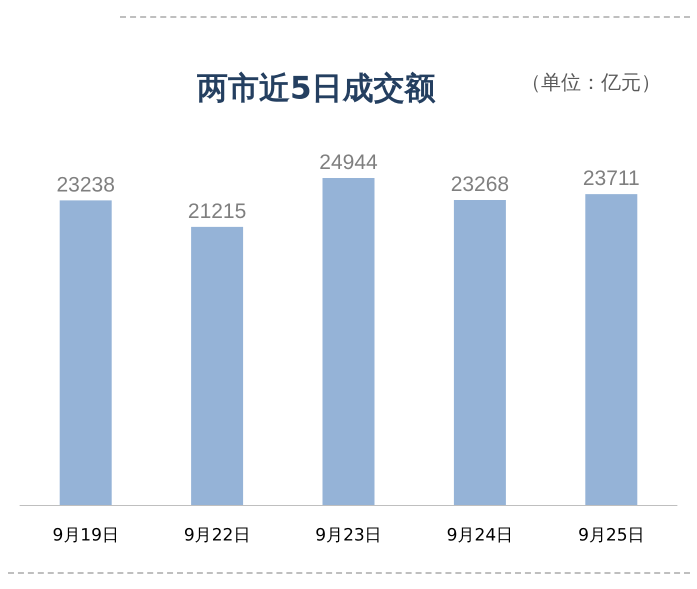  What do you see at coordinates (316, 88) in the screenshot?
I see `chart-title: 两市近5日成交额` at bounding box center [316, 88].